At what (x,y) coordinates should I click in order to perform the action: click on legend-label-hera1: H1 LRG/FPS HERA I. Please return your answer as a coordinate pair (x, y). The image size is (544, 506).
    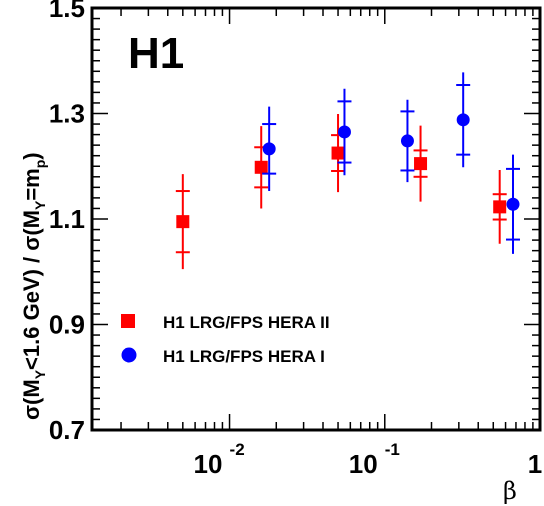
    Looking at the image, I should click on (244, 356).